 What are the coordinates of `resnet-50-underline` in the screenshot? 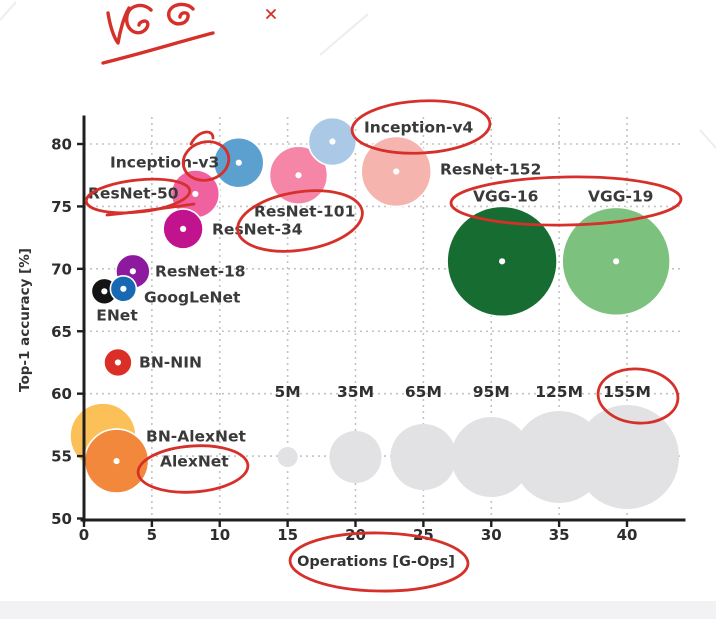 It's located at (150, 209).